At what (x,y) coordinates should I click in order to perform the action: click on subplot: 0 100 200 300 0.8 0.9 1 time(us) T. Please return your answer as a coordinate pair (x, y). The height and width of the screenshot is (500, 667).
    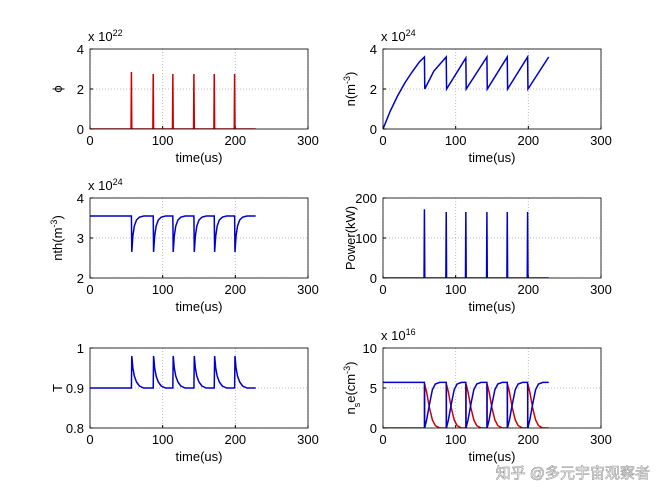
    Looking at the image, I should click on (184, 402).